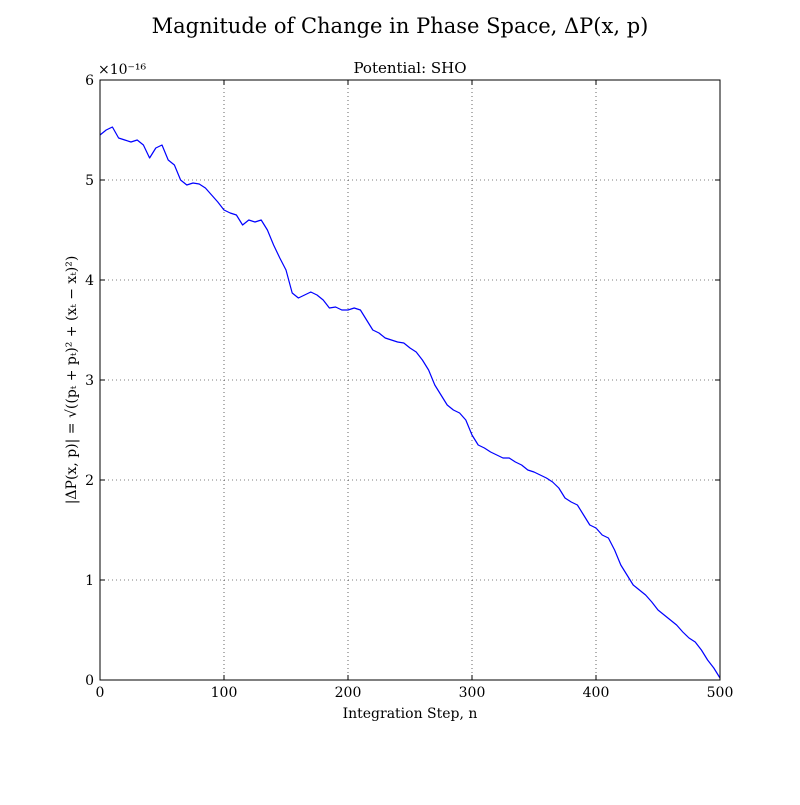 The image size is (800, 805). Describe the element at coordinates (122, 70) in the screenshot. I see `y-axis-multiplier: ×10⁻¹⁶` at that location.